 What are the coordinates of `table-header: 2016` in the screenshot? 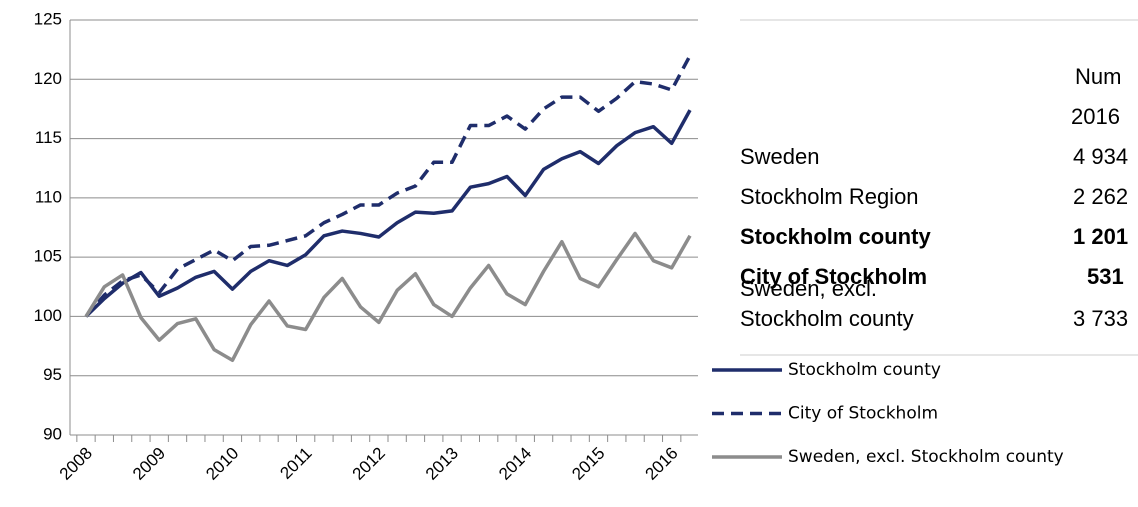 It's located at (1095, 116).